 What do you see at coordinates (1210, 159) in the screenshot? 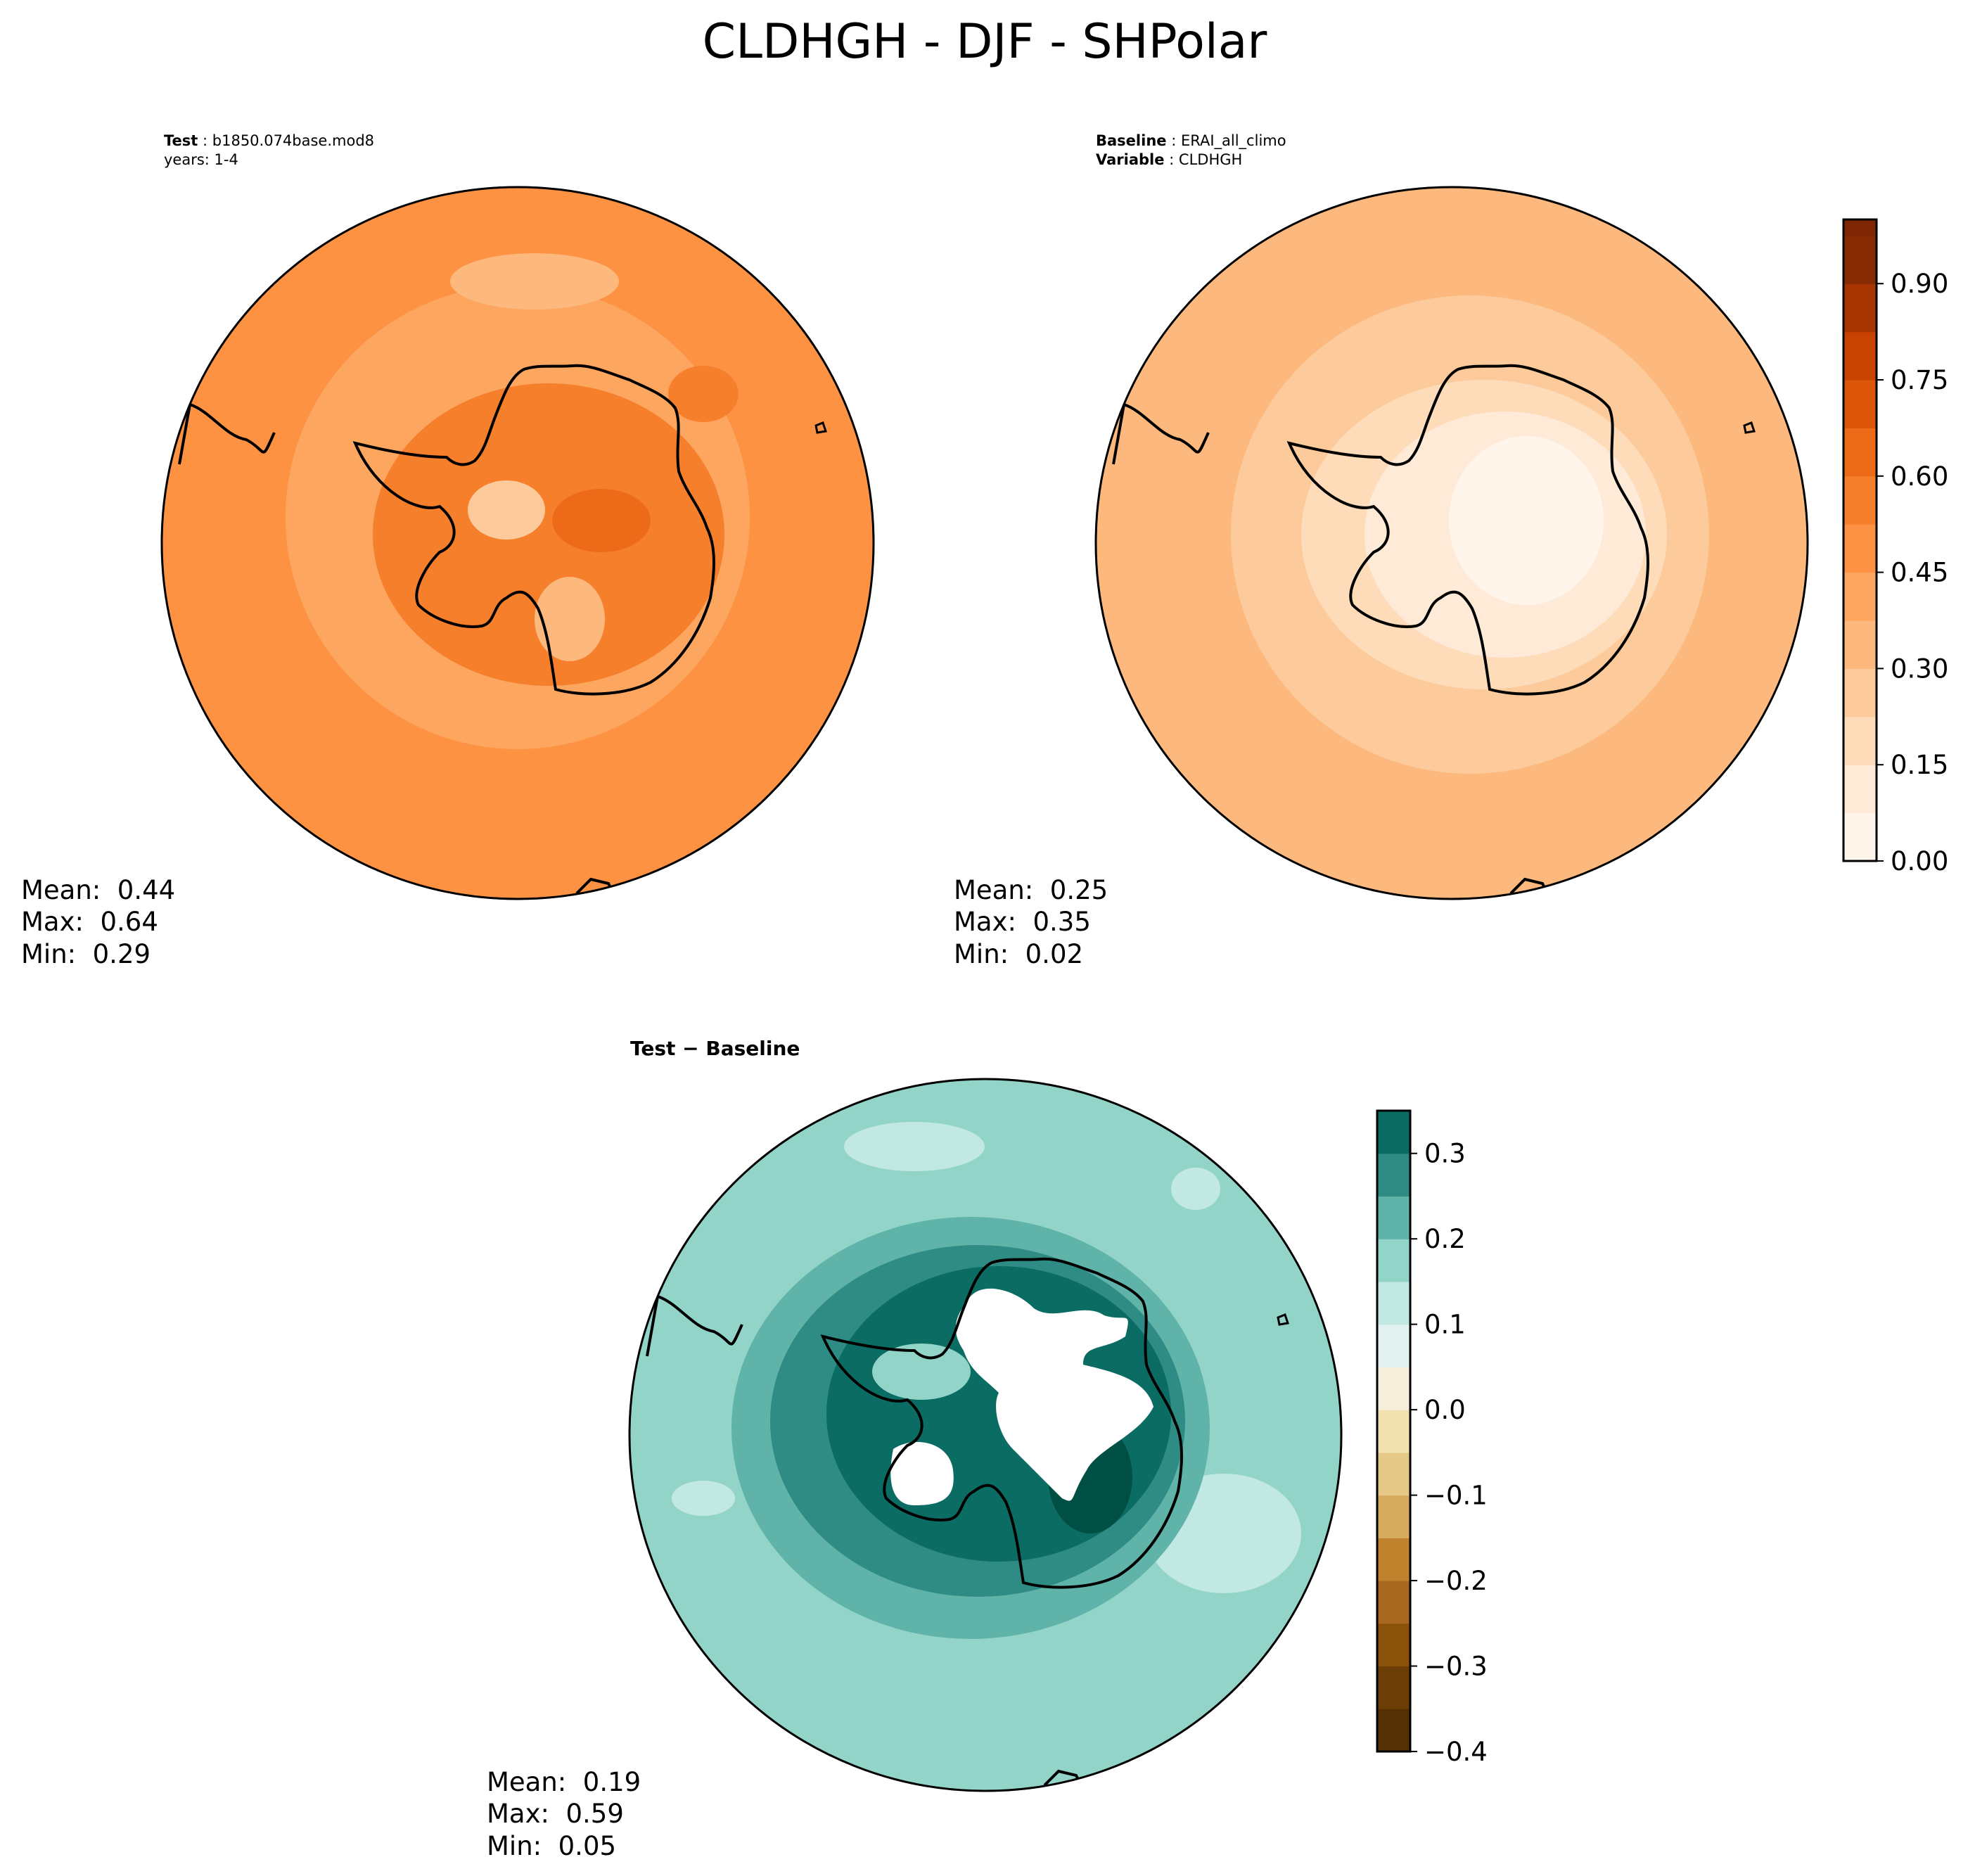
I see `baseline-subheader-value: CLDHGH` at bounding box center [1210, 159].